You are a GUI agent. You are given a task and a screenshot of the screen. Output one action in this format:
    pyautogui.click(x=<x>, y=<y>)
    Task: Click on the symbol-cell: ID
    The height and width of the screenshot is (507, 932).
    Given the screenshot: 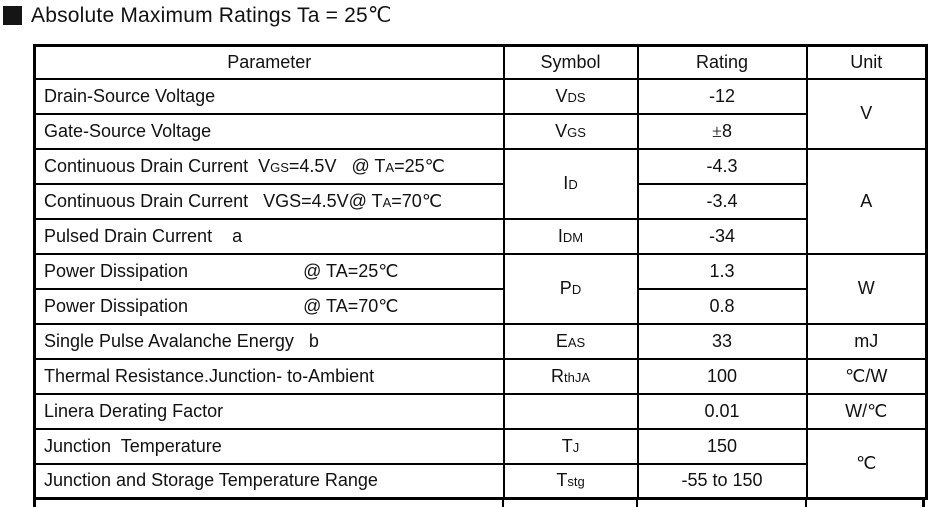 What is the action you would take?
    pyautogui.click(x=570, y=183)
    